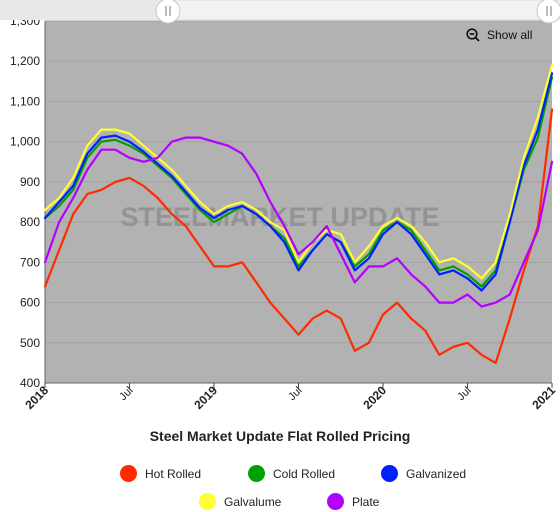 This screenshot has width=560, height=512. Describe the element at coordinates (280, 12) in the screenshot. I see `navigator-scrollbar` at that location.